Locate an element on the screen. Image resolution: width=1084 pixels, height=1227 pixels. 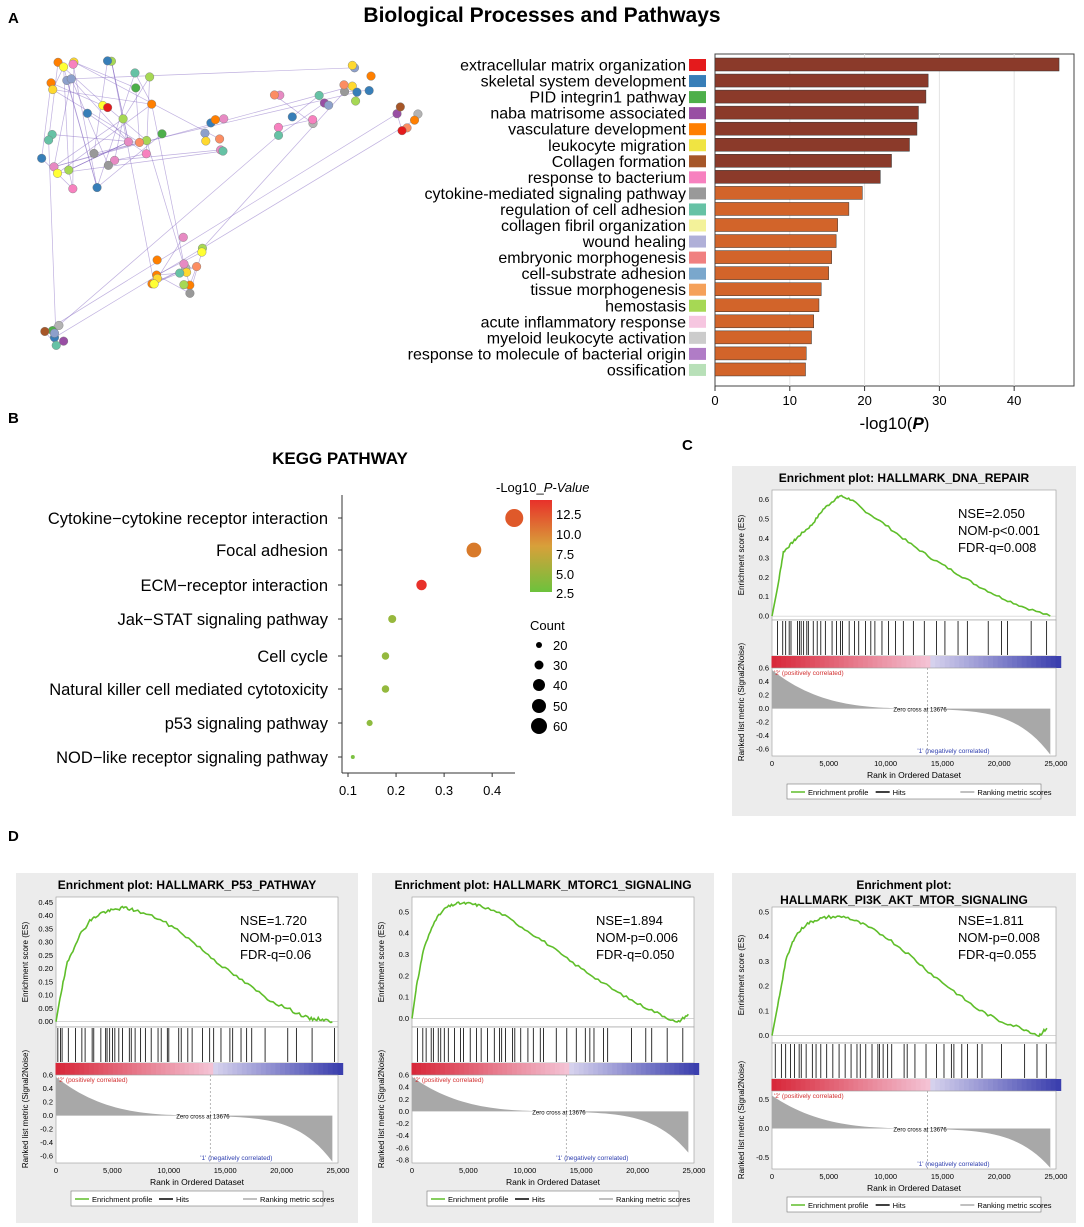
gsea-stat: NOM-p=0.013 is located at coordinates (281, 937).